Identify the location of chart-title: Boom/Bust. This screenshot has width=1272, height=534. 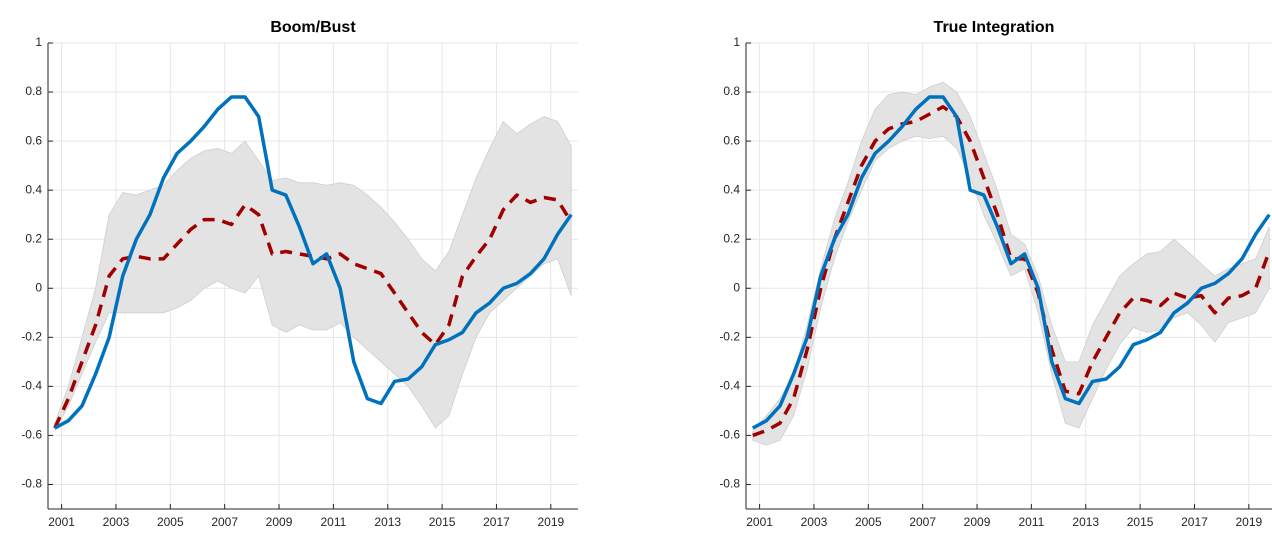
(313, 27).